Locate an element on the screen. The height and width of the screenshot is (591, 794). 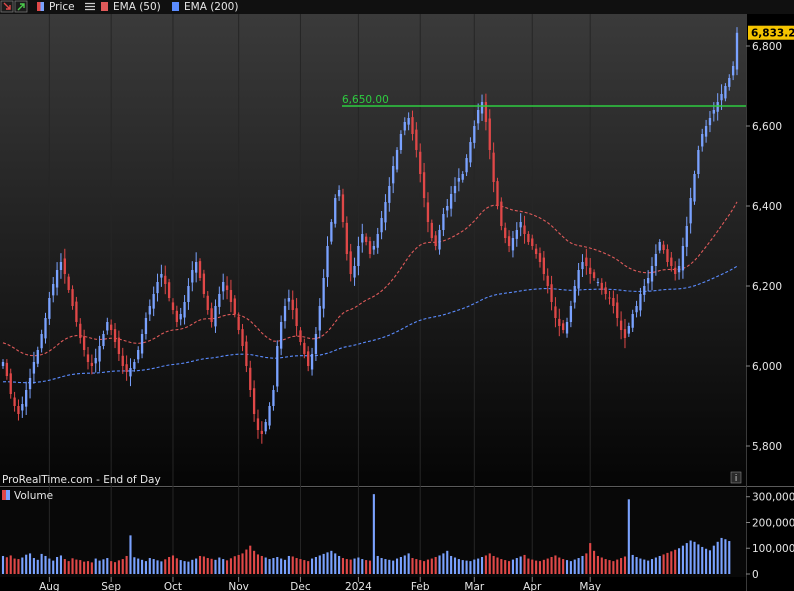
last-price-tag-label: 6,833.23 is located at coordinates (772, 34).